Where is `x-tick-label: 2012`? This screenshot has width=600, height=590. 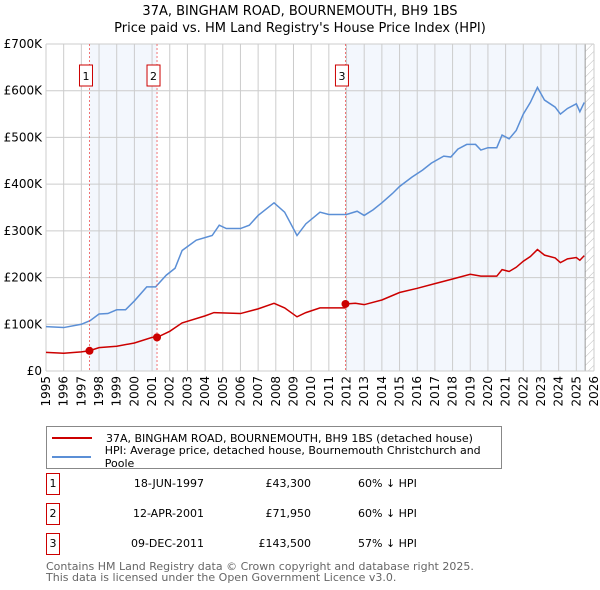
x-tick-label: 2012 is located at coordinates (347, 391).